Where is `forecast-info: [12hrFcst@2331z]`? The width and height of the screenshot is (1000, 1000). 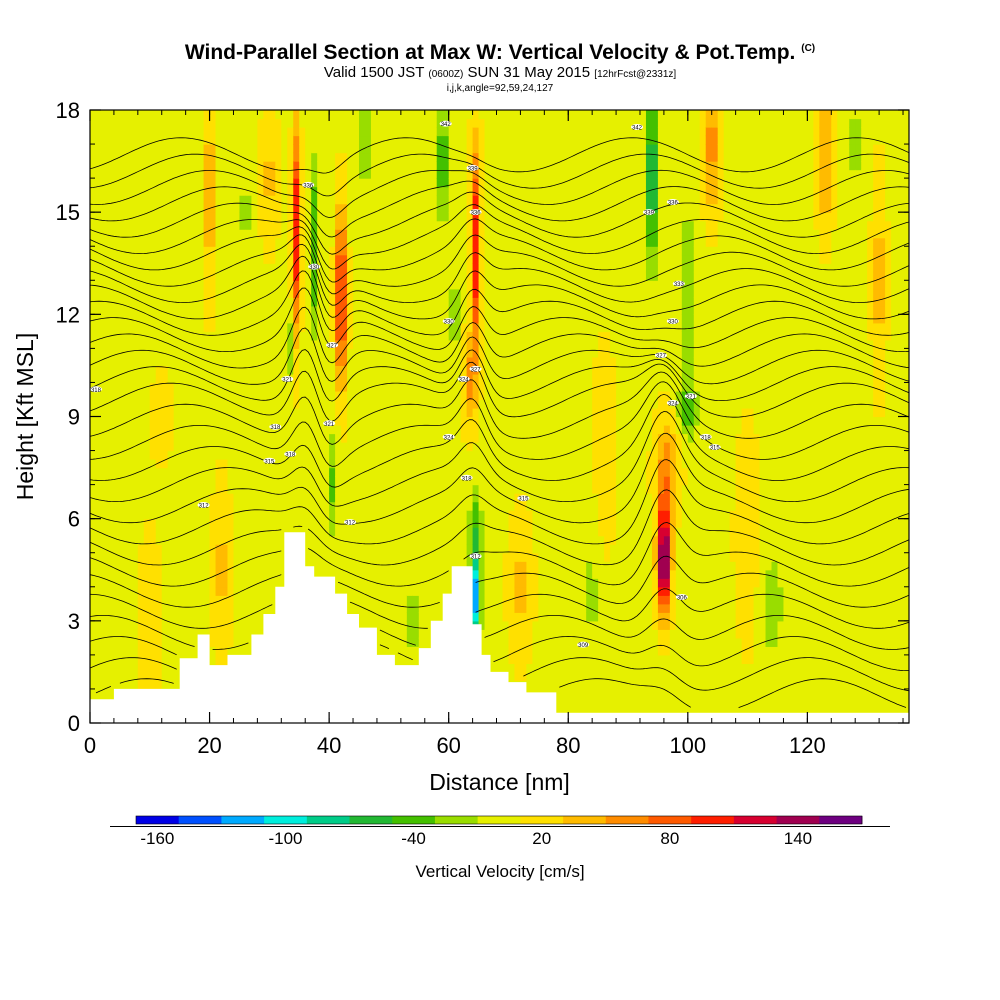
forecast-info: [12hrFcst@2331z] is located at coordinates (635, 74).